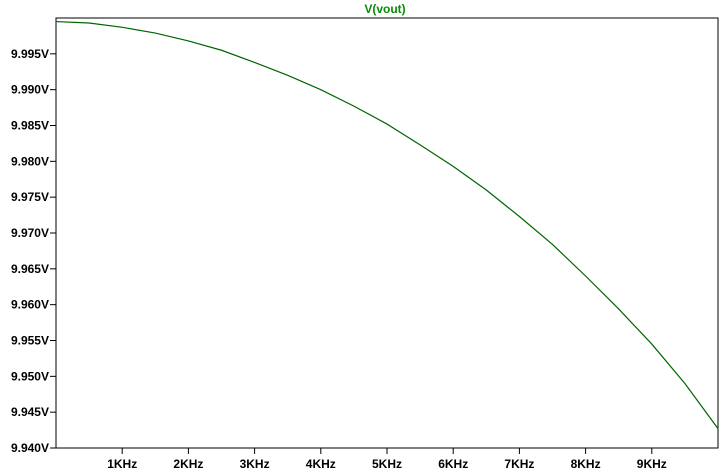  Describe the element at coordinates (30, 161) in the screenshot. I see `y-tick-label: 9.980V` at that location.